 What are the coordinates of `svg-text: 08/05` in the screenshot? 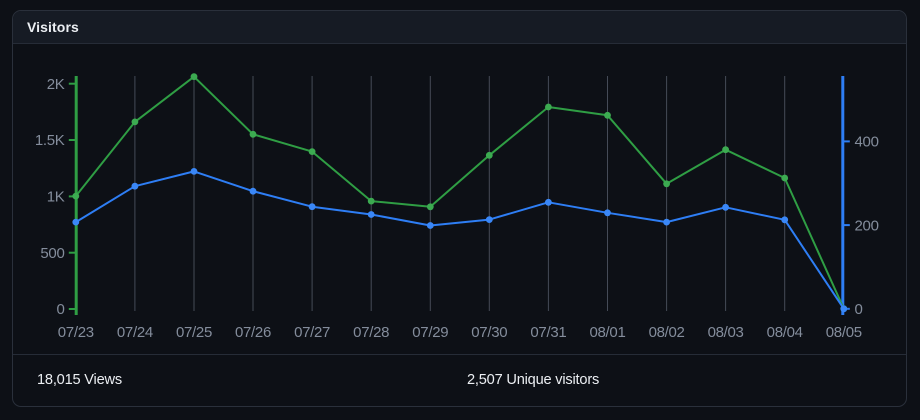 It's located at (844, 332).